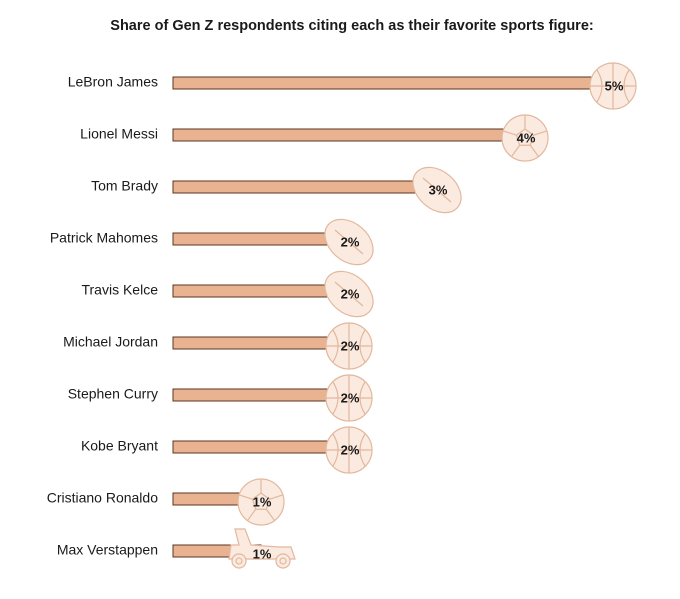 This screenshot has height=599, width=680. Describe the element at coordinates (124, 186) in the screenshot. I see `category-label: Tom Brady` at that location.